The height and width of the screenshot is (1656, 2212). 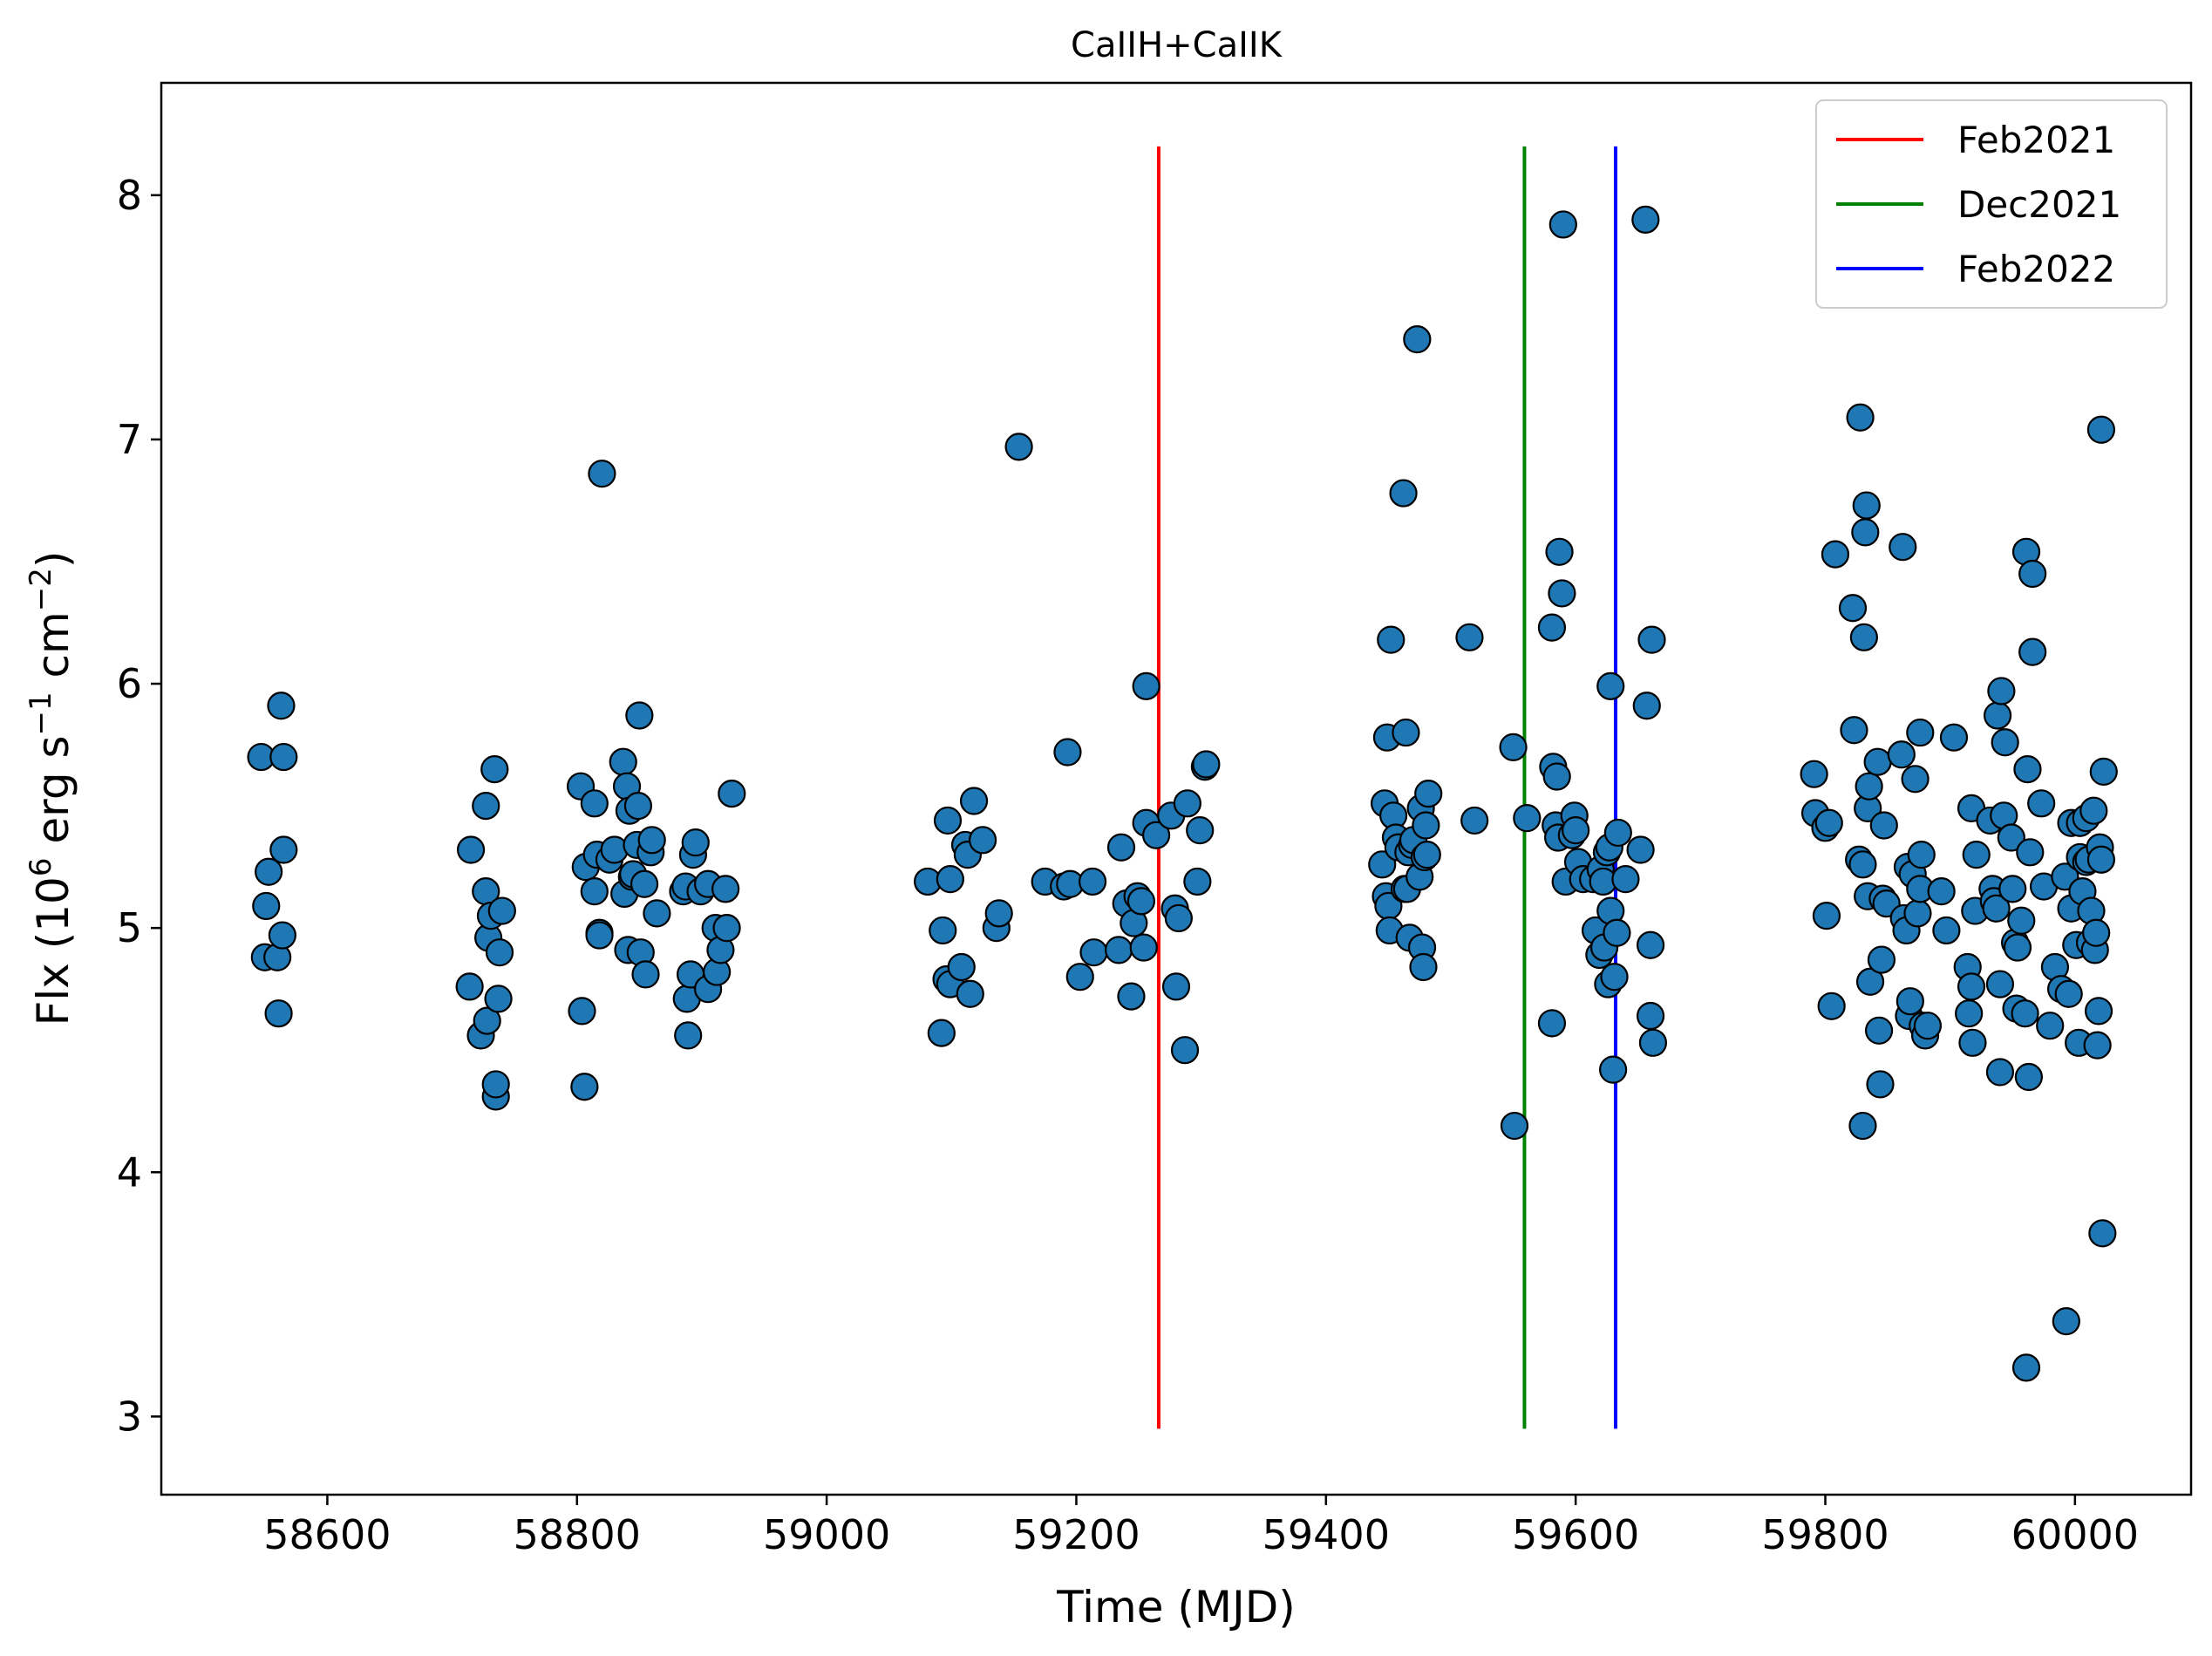 What do you see at coordinates (53, 951) in the screenshot?
I see `y-label-part: Flx (10` at bounding box center [53, 951].